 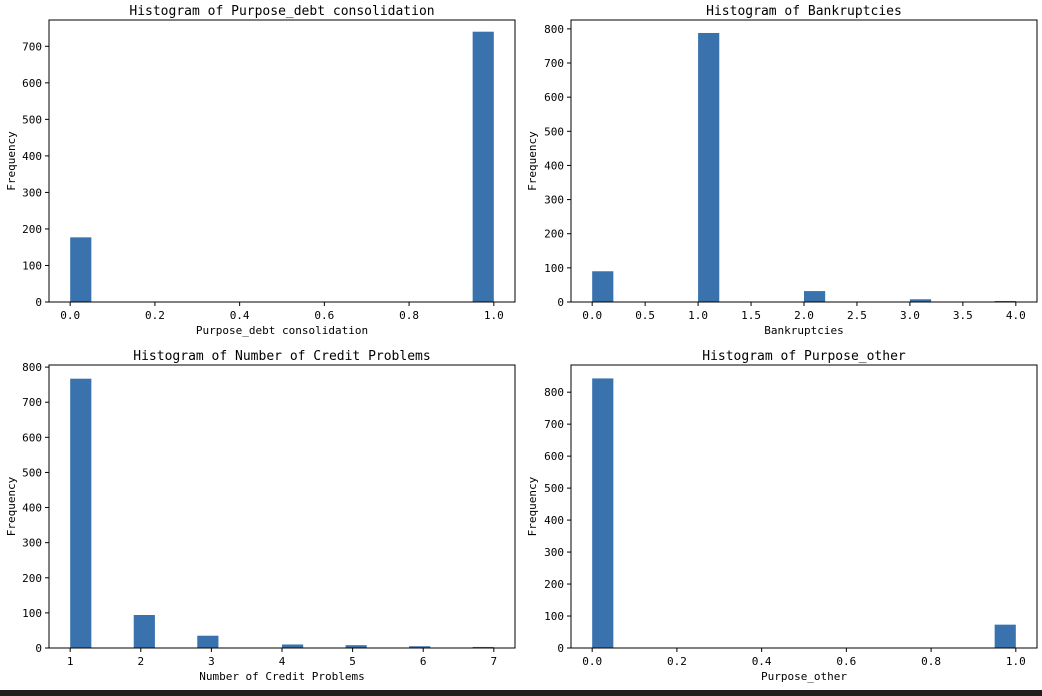 What do you see at coordinates (281, 11) in the screenshot?
I see `chart-title: Histogram of Purpose_debt consolidation` at bounding box center [281, 11].